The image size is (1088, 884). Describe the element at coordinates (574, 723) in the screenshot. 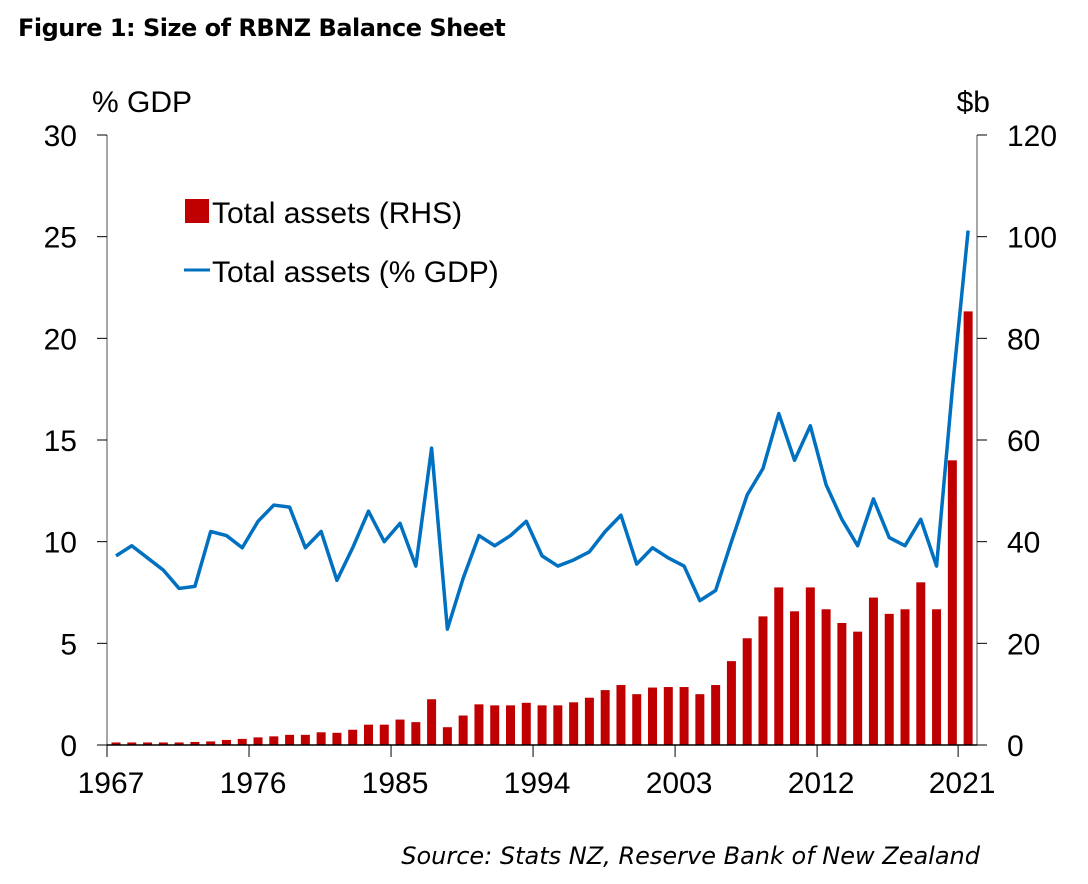

I see `bar-1996` at that location.